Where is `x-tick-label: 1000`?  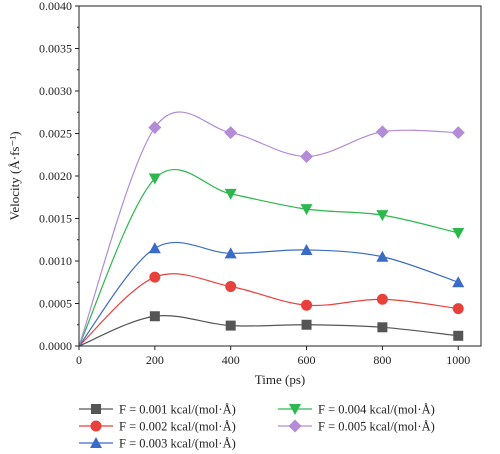
x-tick-label: 1000 is located at coordinates (458, 360).